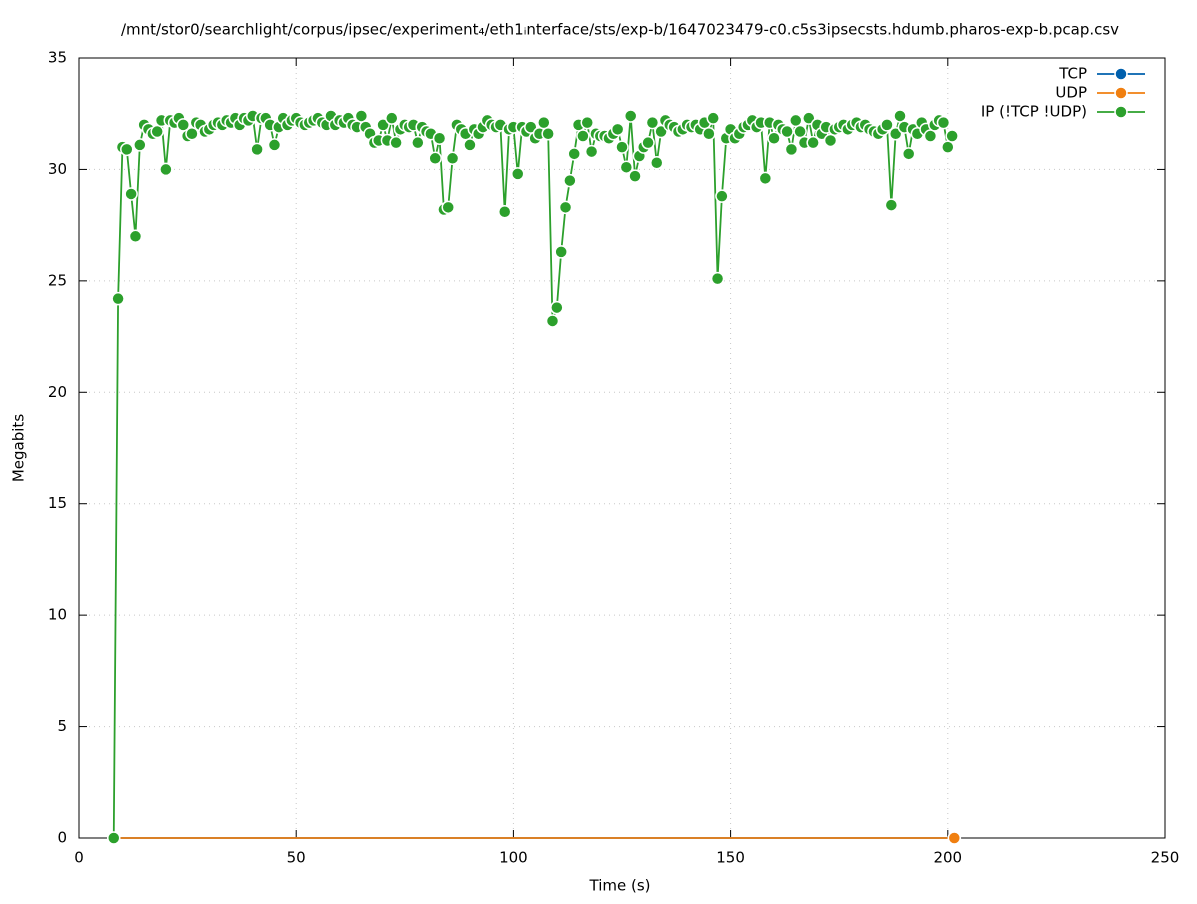  What do you see at coordinates (513, 858) in the screenshot?
I see `x-tick-label: 100` at bounding box center [513, 858].